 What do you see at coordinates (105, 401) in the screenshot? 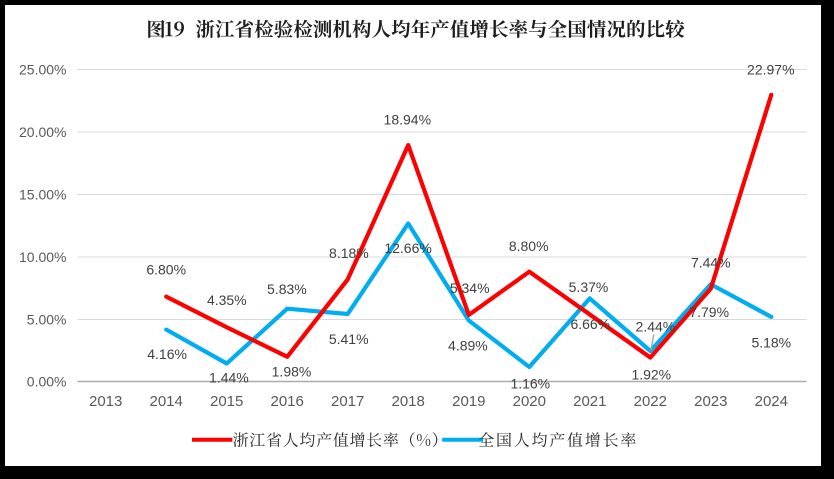
I see `svg-text: 2013` at bounding box center [105, 401].